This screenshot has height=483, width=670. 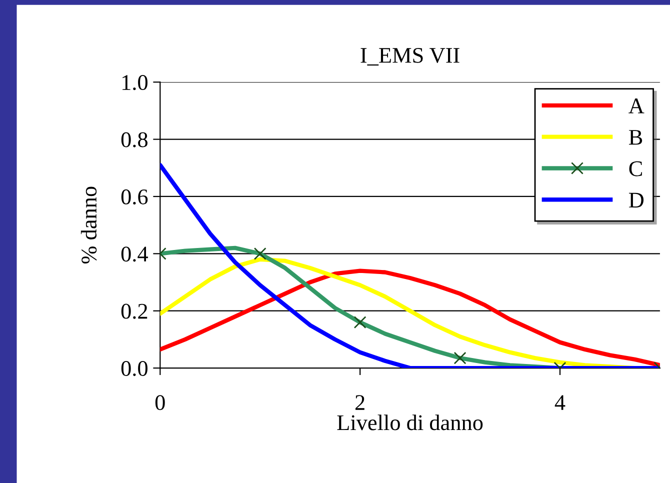 I want to click on y-tick-label: 0.4, so click(x=134, y=254).